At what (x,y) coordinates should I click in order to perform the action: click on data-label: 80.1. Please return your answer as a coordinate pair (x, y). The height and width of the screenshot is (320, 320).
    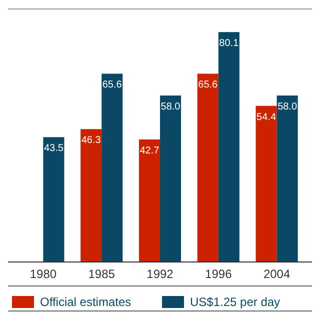
    Looking at the image, I should click on (229, 44).